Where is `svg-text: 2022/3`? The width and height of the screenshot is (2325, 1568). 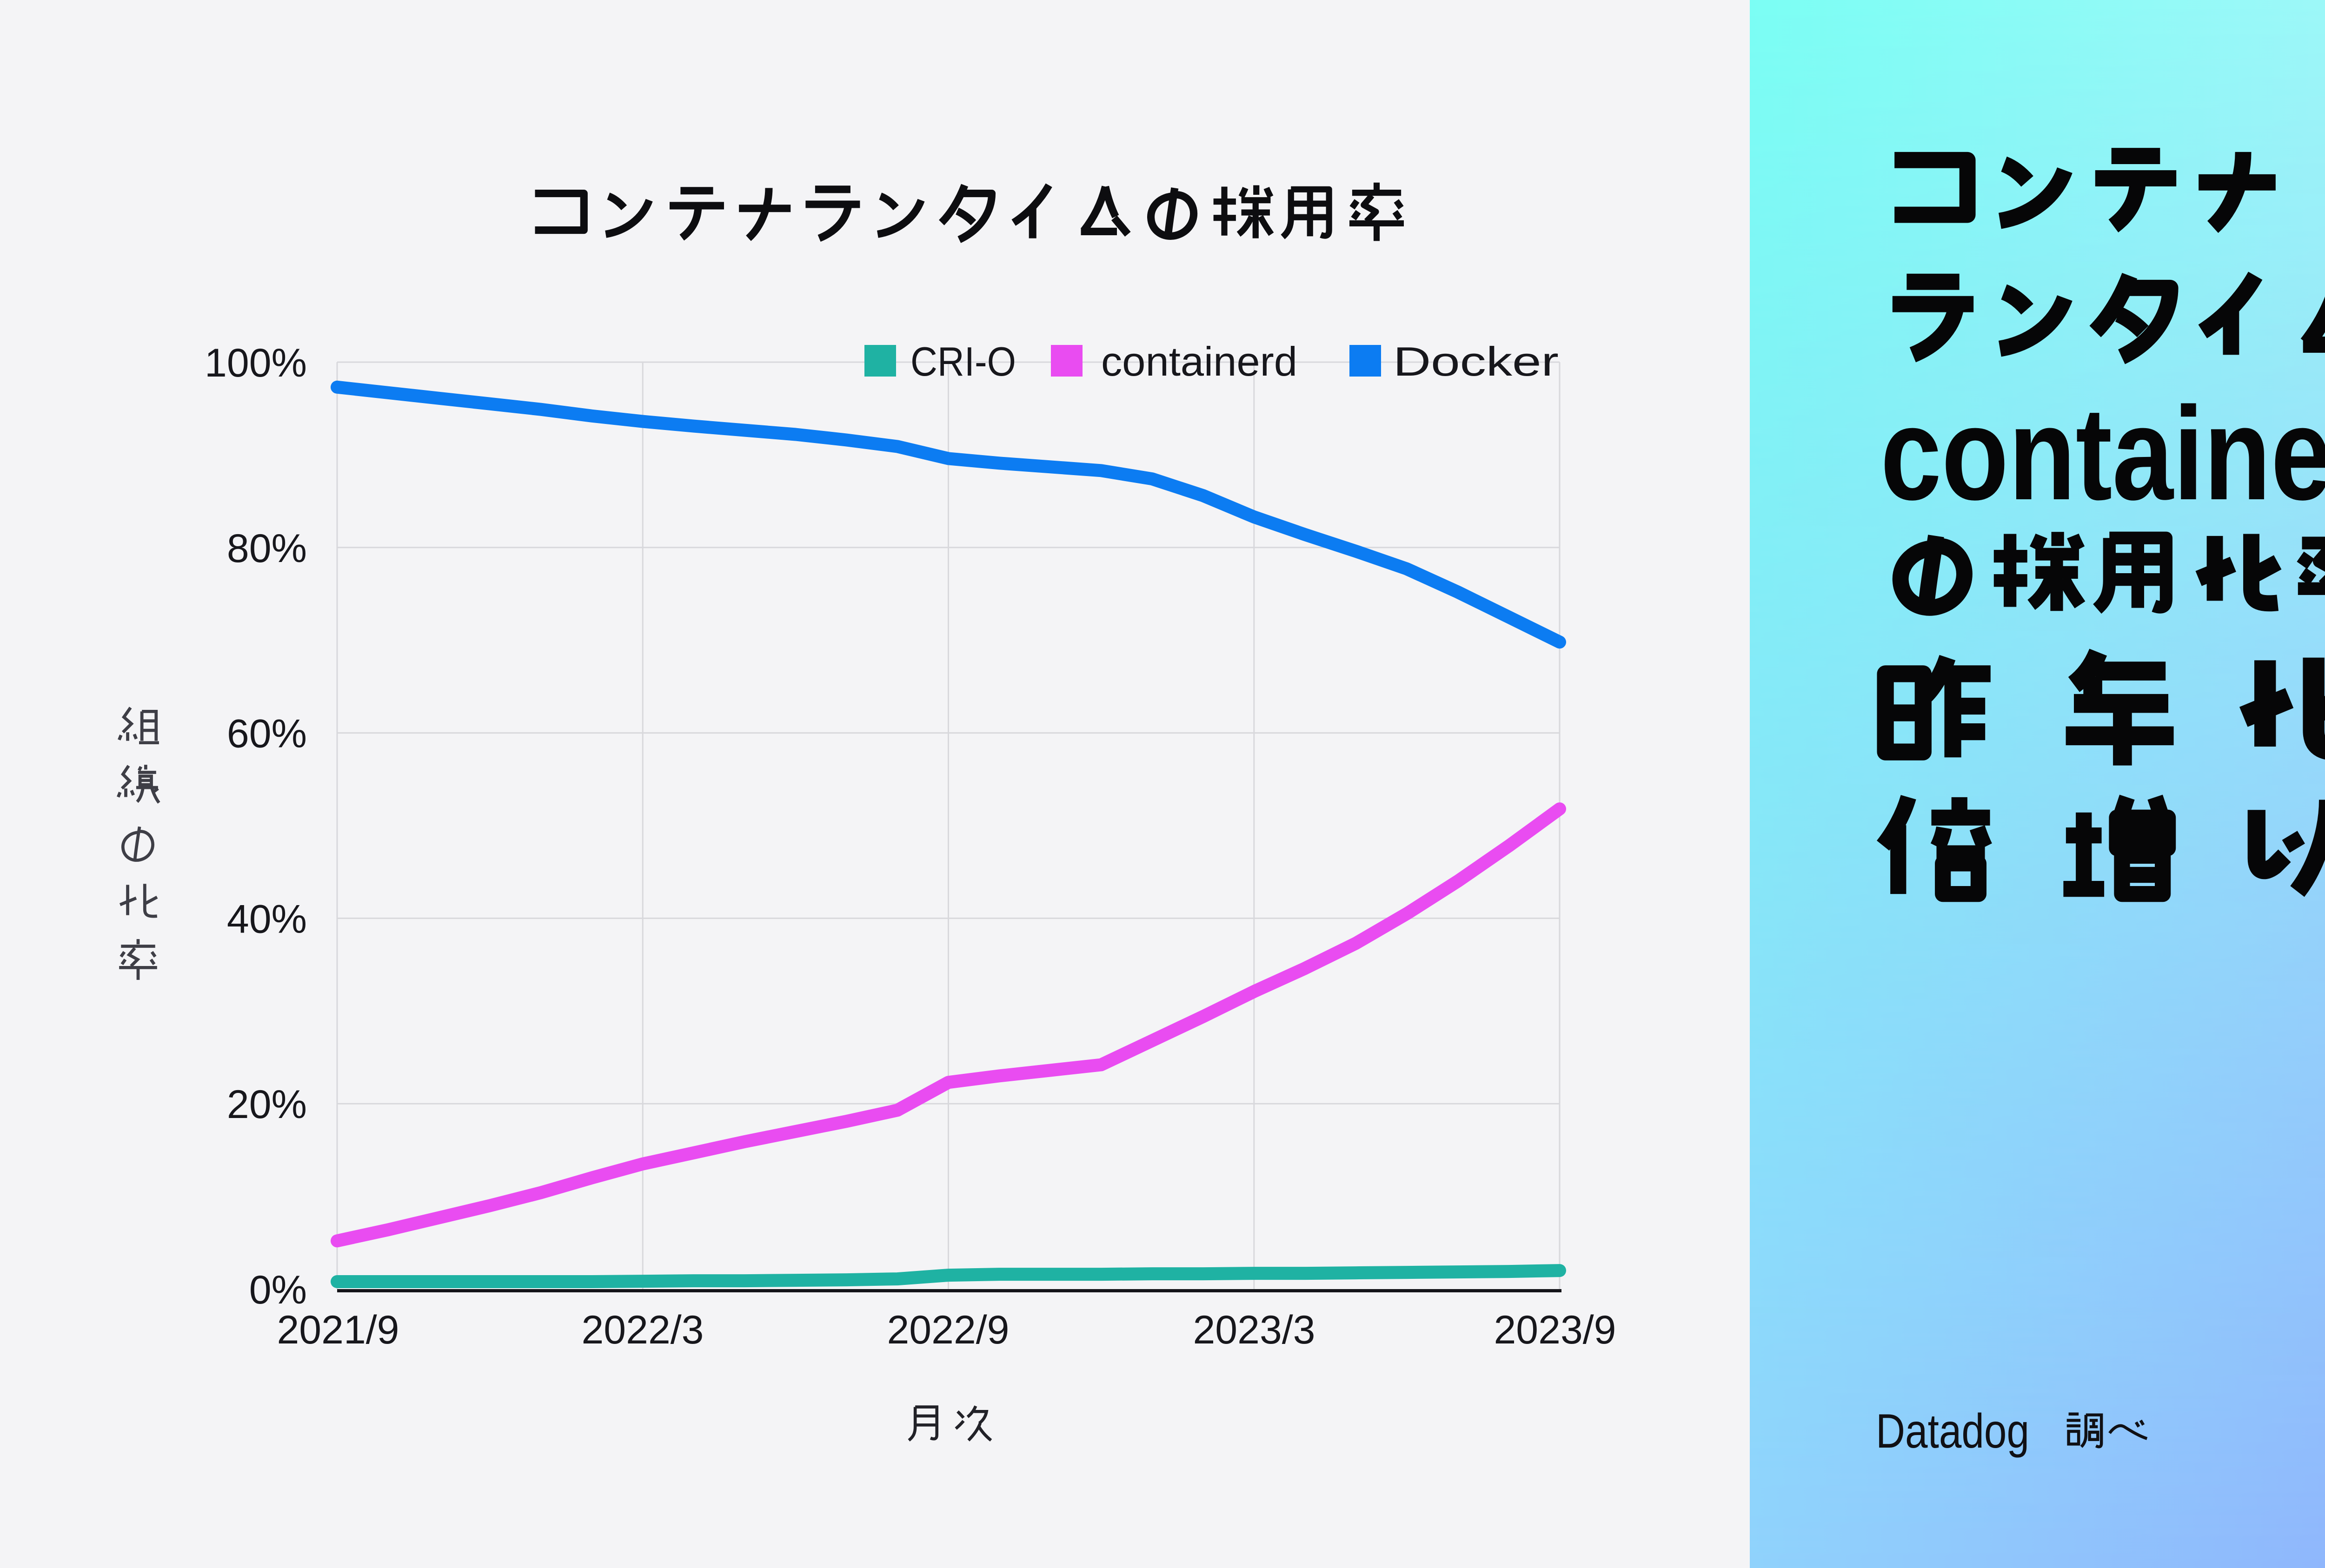
svg-text: 2022/3 is located at coordinates (642, 1330).